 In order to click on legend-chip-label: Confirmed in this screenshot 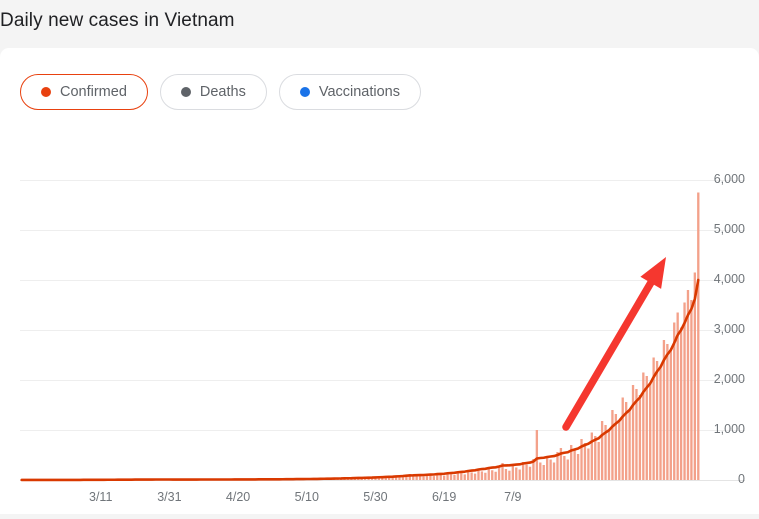, I will do `click(93, 92)`.